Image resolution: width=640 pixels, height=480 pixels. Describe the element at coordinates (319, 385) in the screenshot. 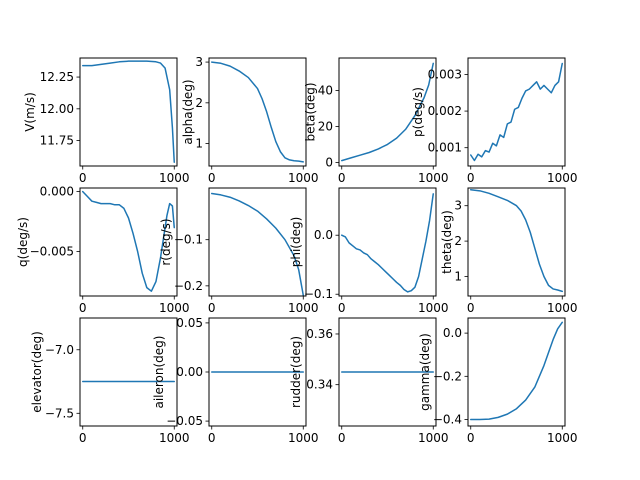

I see `y-tick-label: 0.34` at that location.